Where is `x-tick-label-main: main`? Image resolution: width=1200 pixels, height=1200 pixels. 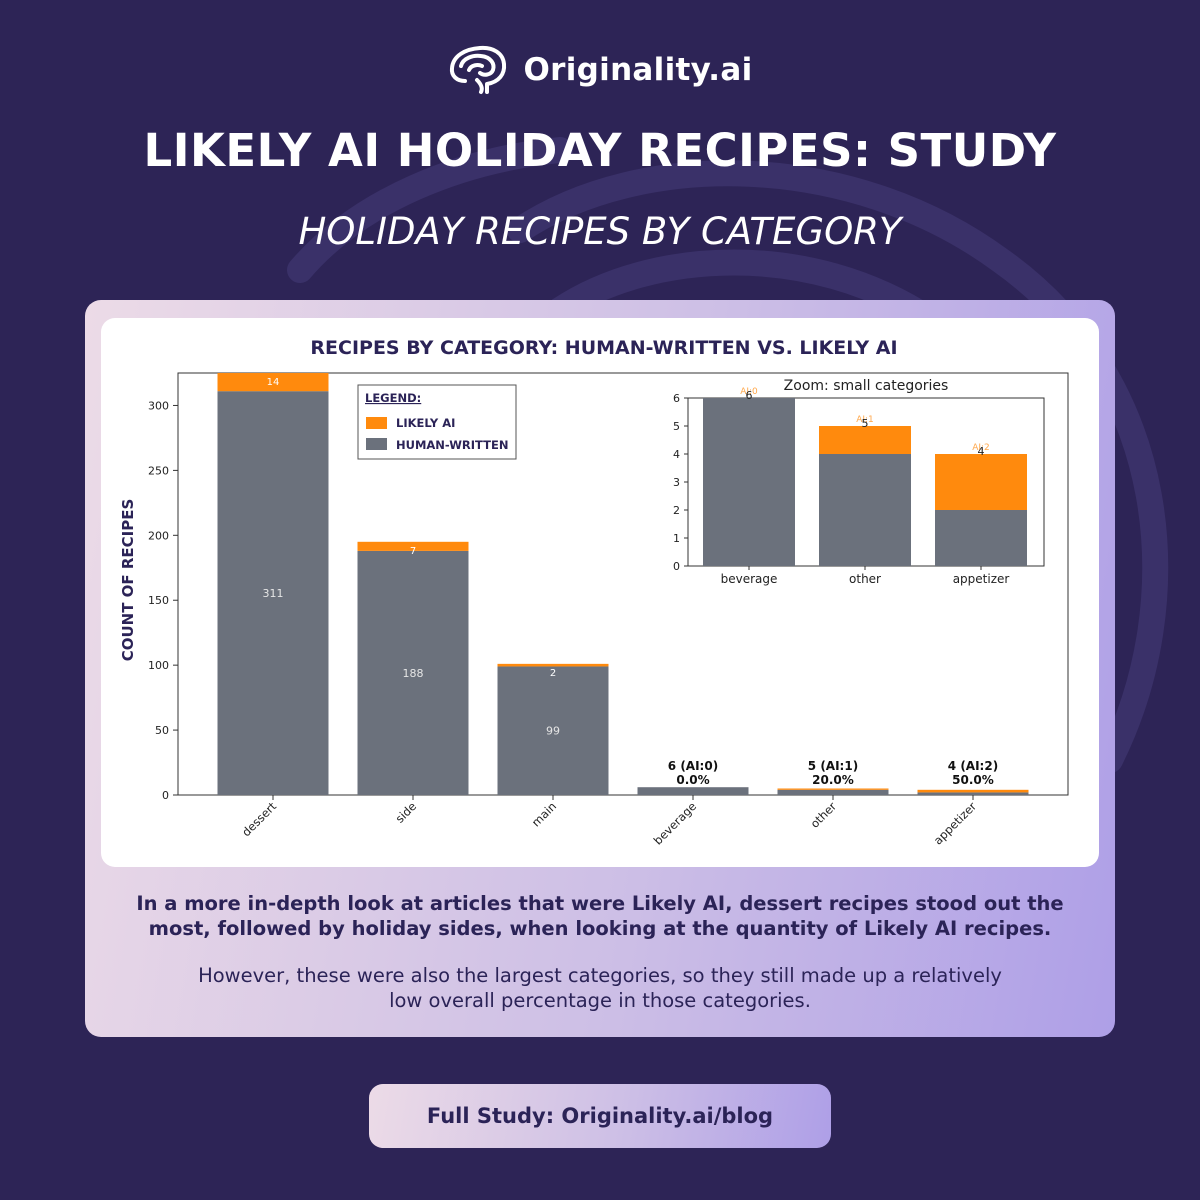
x-tick-label-main: main is located at coordinates (544, 814).